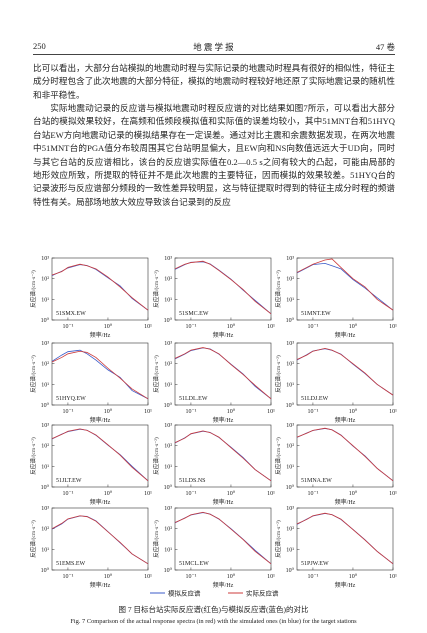 This screenshot has height=633, width=427. Describe the element at coordinates (193, 399) in the screenshot. I see `station-label: 51LDL.EW` at that location.